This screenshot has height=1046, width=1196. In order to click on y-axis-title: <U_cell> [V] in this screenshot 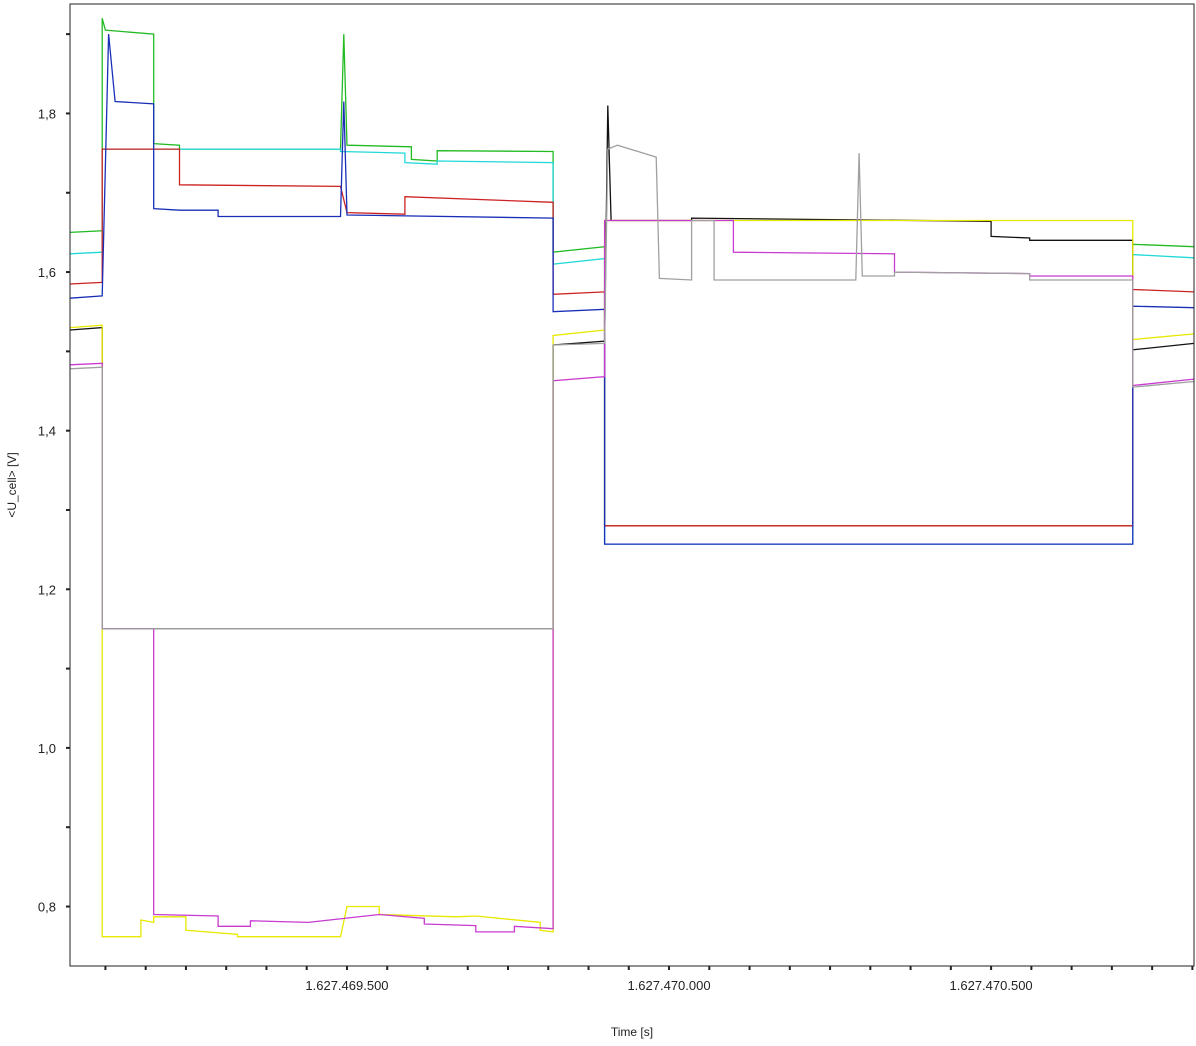, I will do `click(12, 484)`.